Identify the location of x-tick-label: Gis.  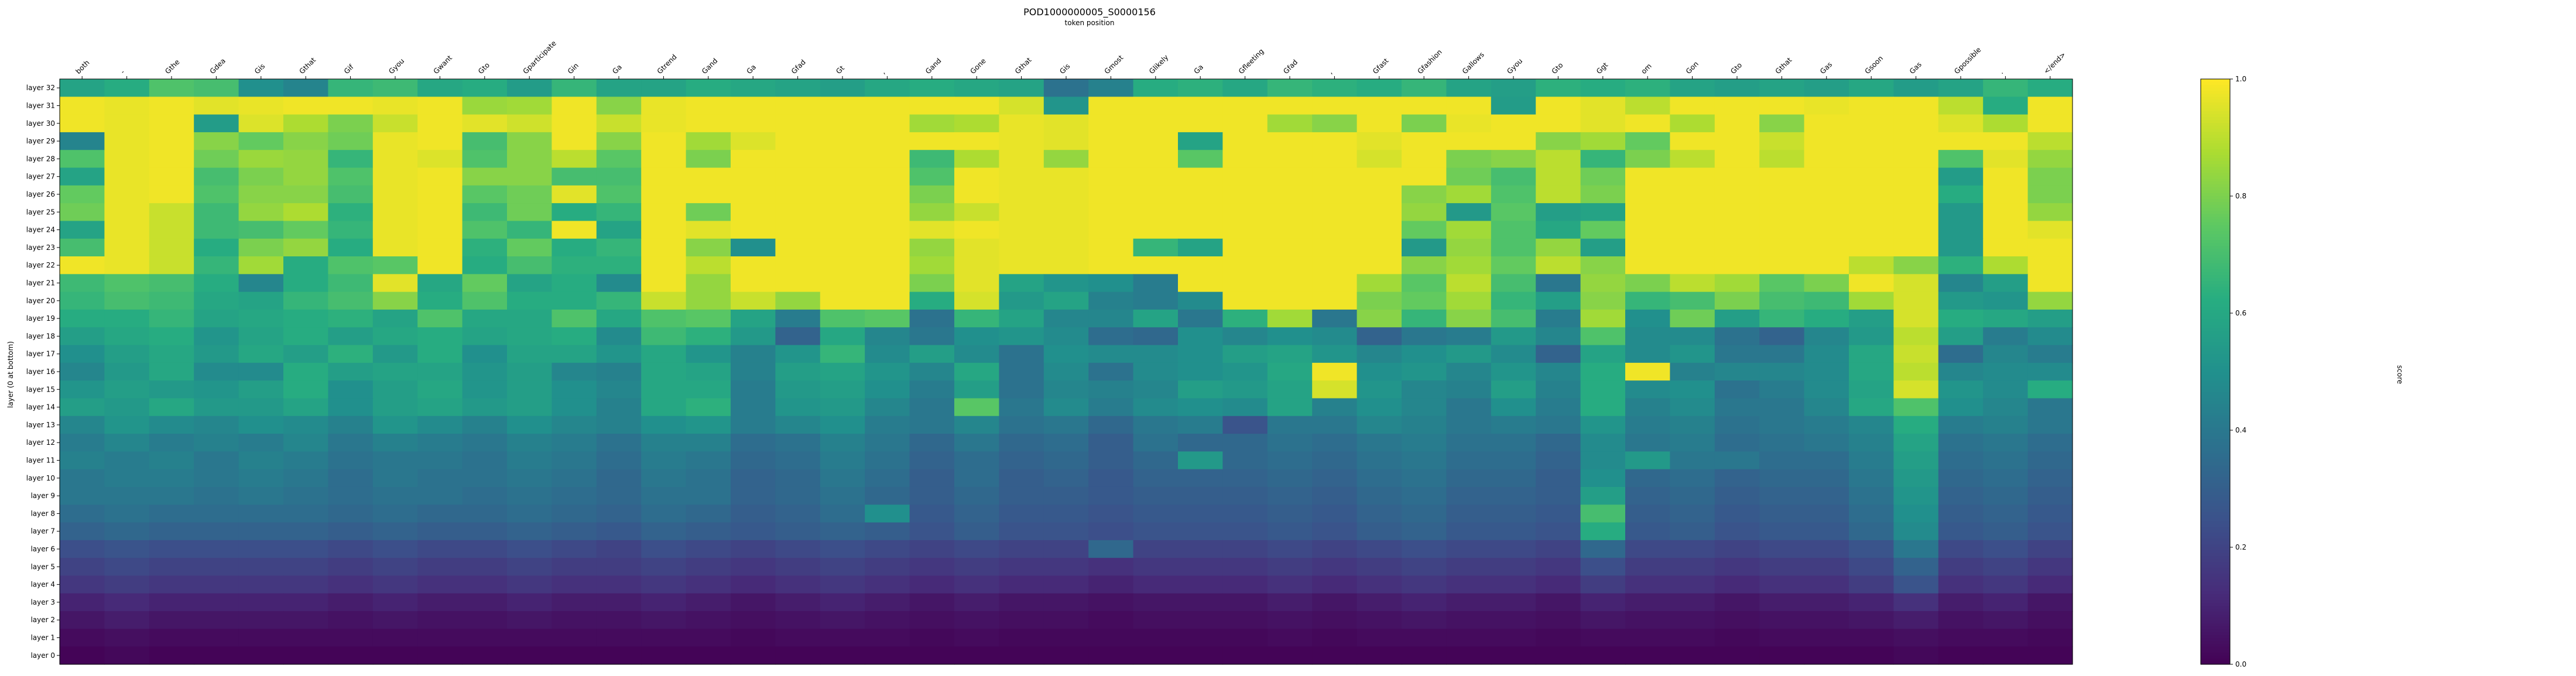
(1064, 69).